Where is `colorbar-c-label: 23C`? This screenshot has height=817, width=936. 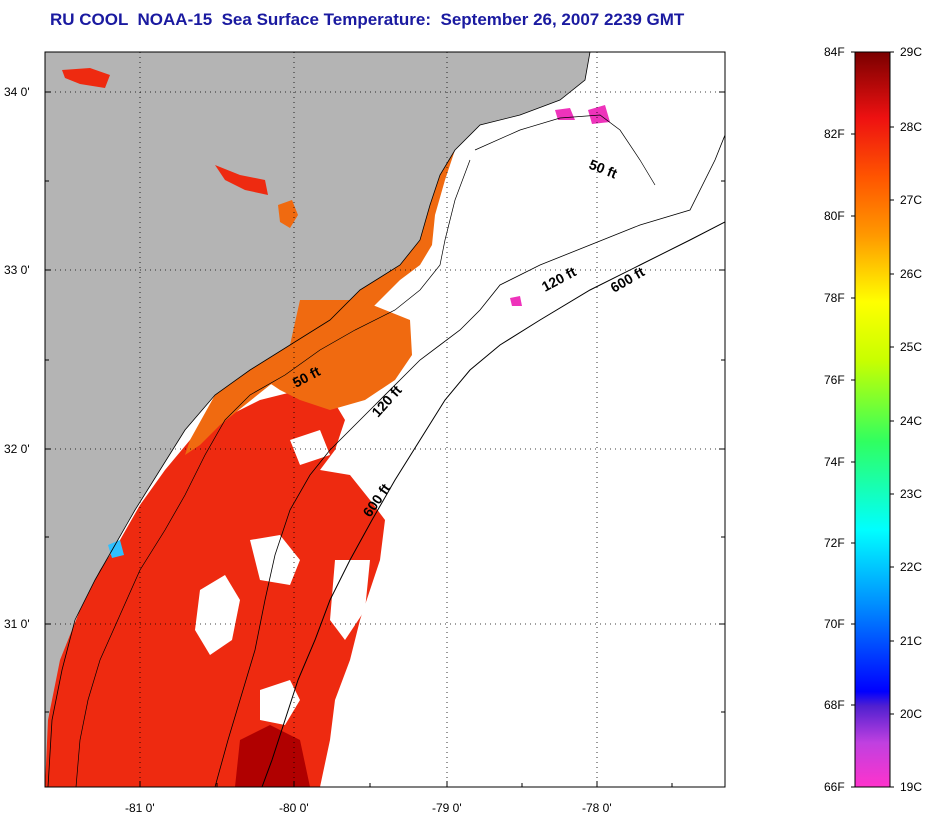 colorbar-c-label: 23C is located at coordinates (911, 494).